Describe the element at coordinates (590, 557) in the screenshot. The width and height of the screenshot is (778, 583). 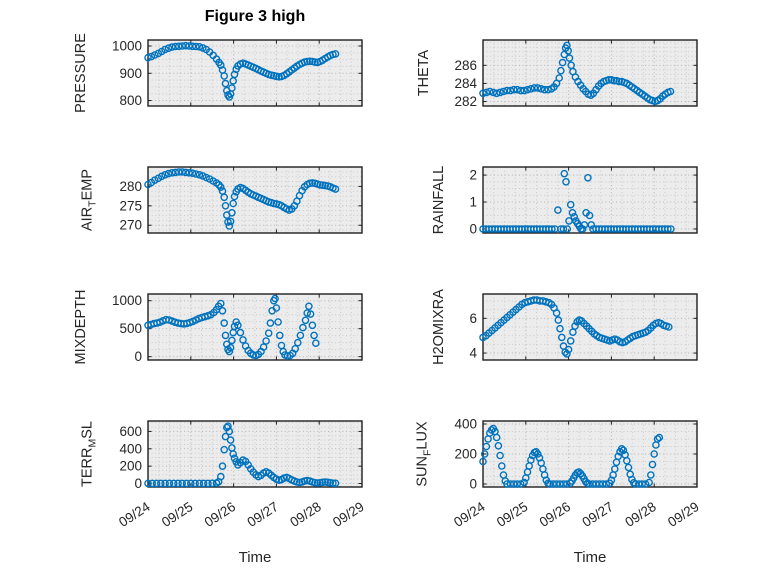
I see `x-axis-label-right: Time` at that location.